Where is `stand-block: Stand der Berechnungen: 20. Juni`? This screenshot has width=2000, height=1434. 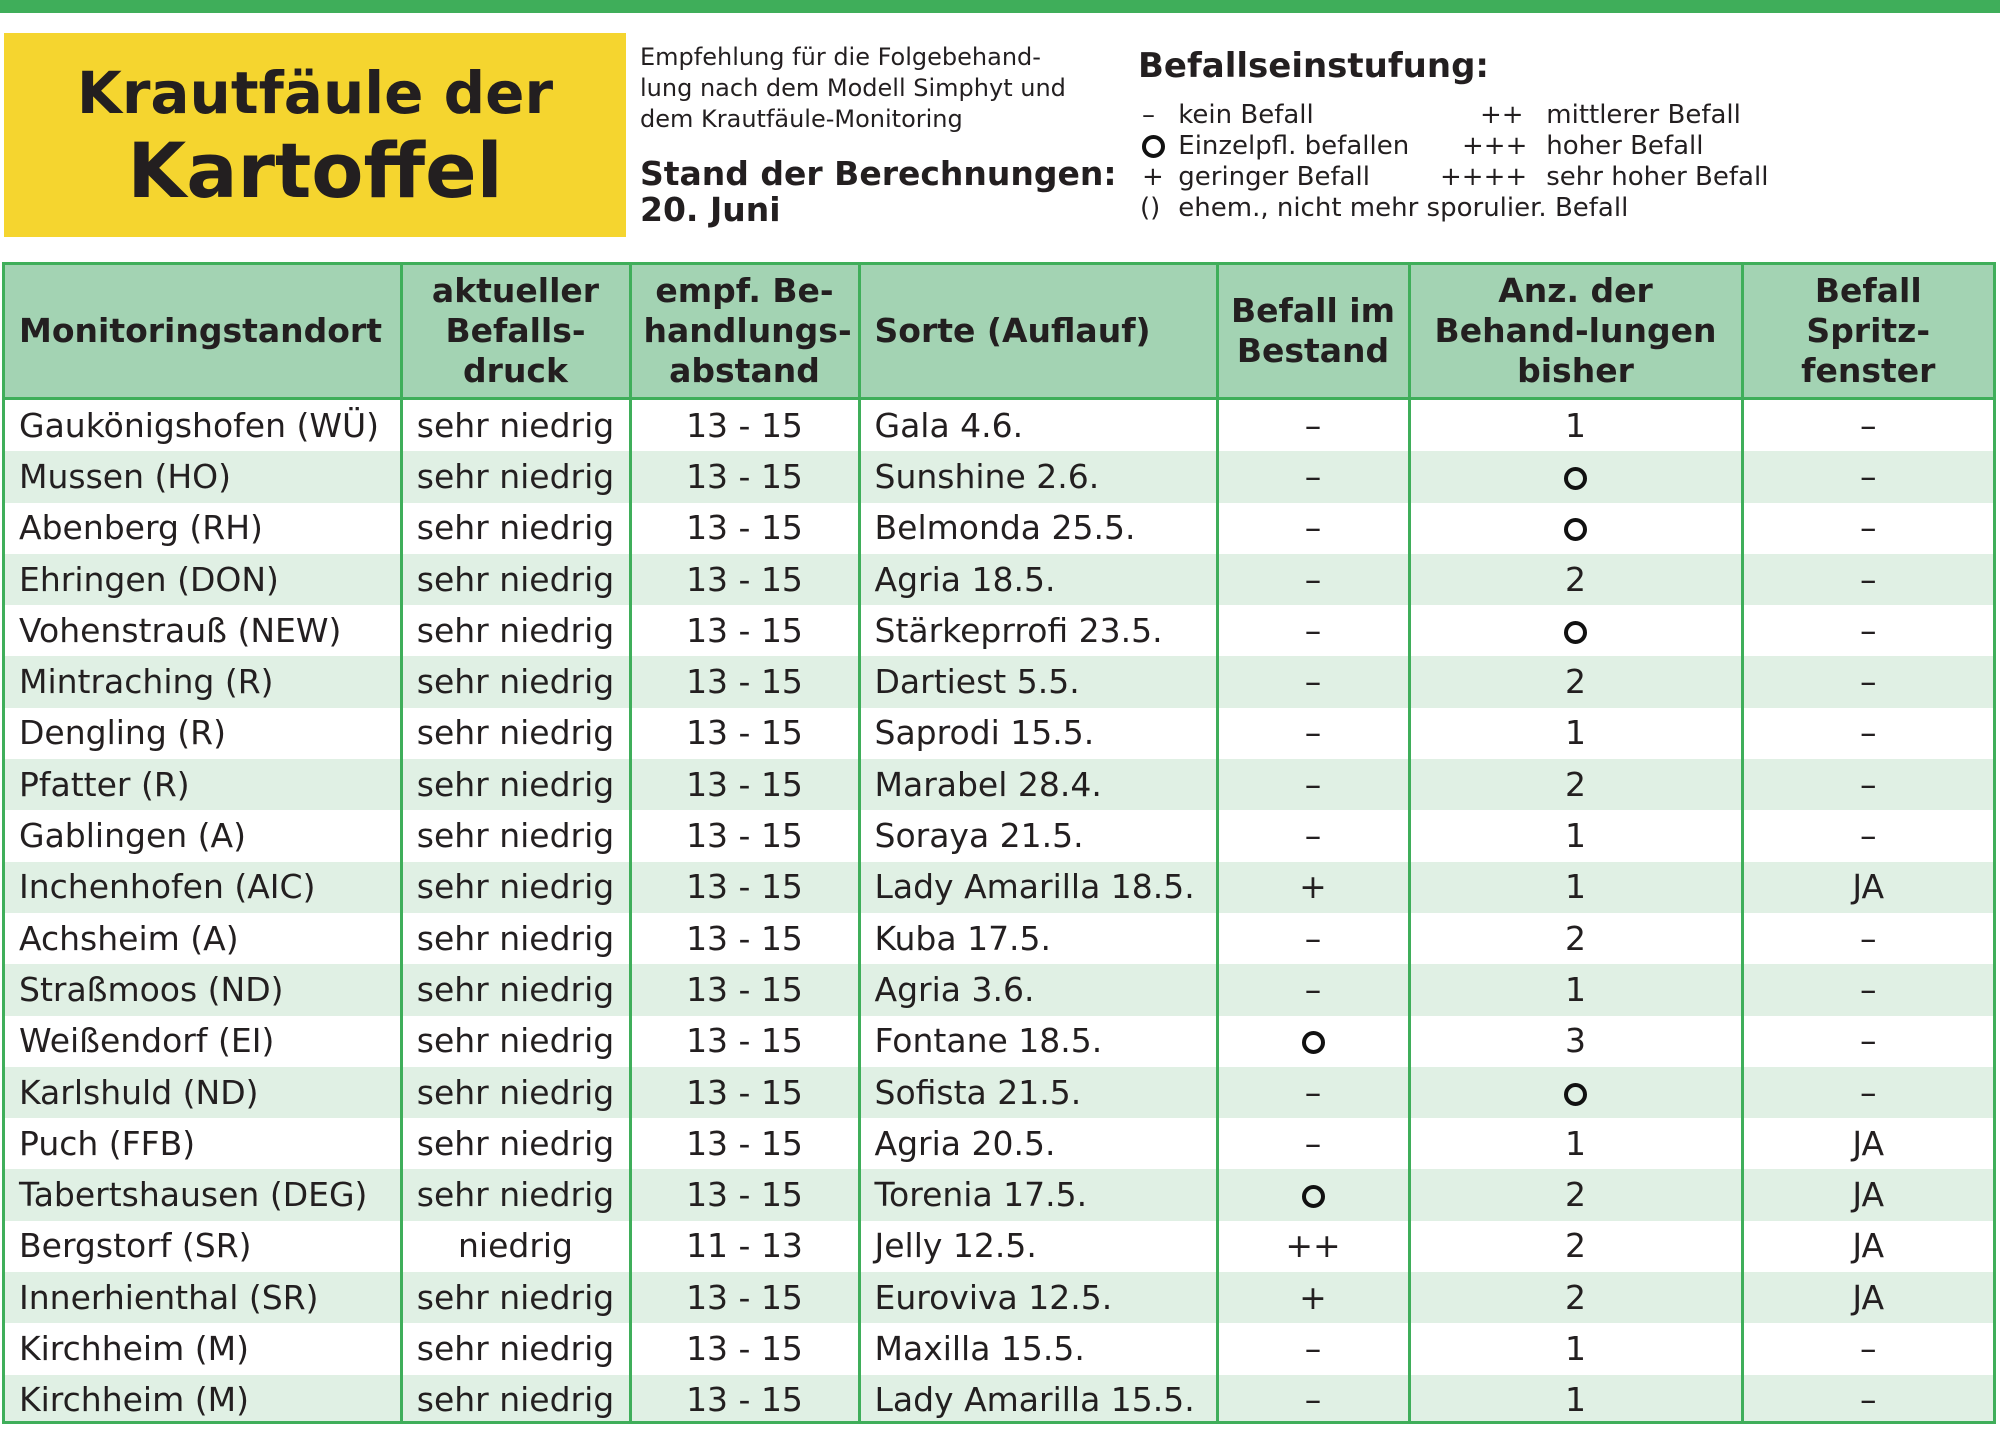
stand-block: Stand der Berechnungen: 20. Juni is located at coordinates (880, 192).